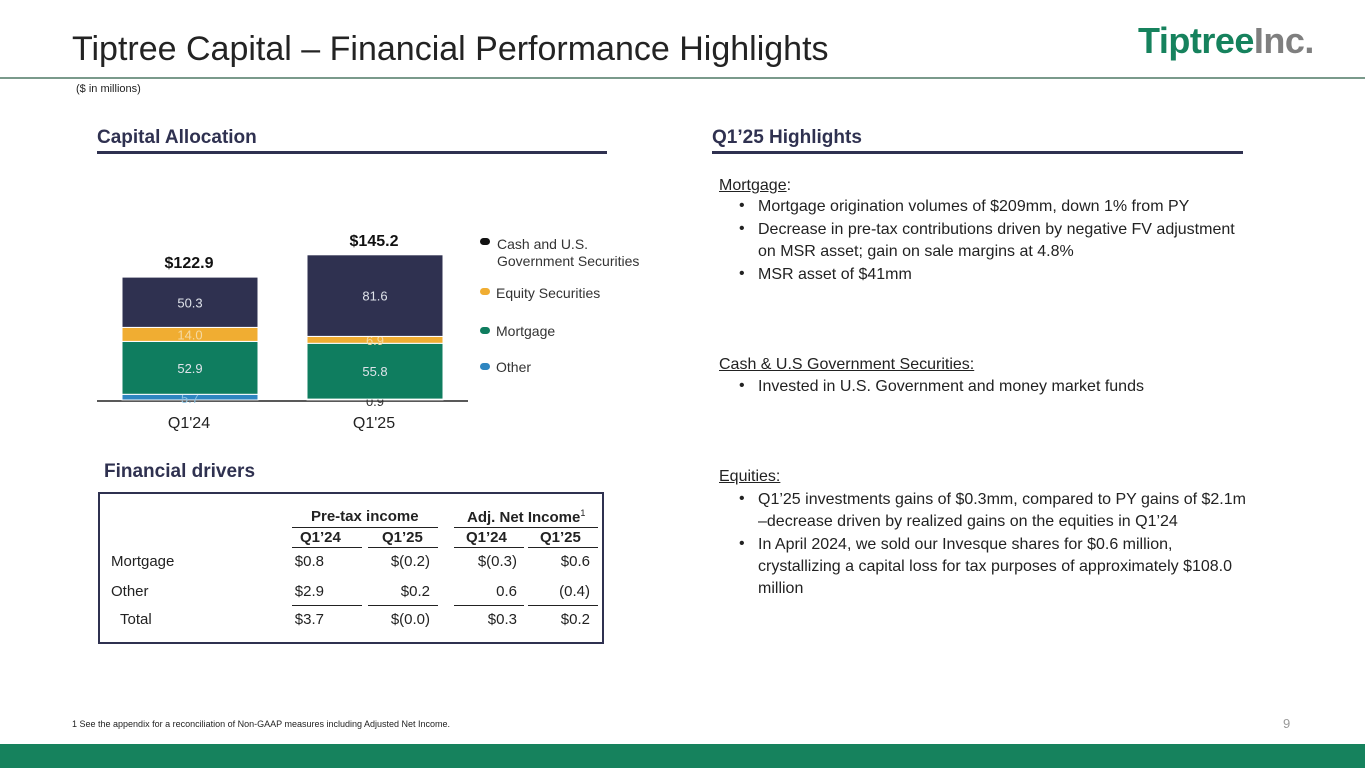  I want to click on capital-allocation-rule, so click(352, 152).